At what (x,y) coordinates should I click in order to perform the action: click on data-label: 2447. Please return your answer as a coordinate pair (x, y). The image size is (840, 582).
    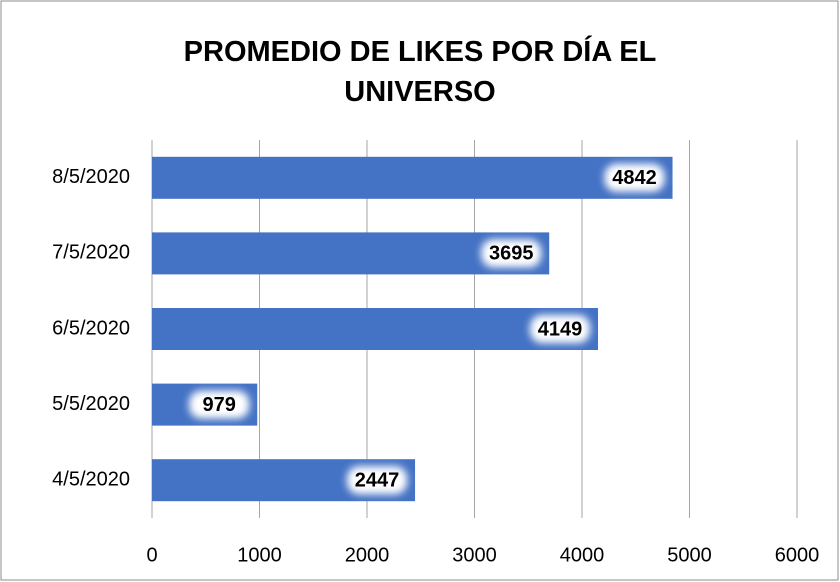
    Looking at the image, I should click on (377, 480).